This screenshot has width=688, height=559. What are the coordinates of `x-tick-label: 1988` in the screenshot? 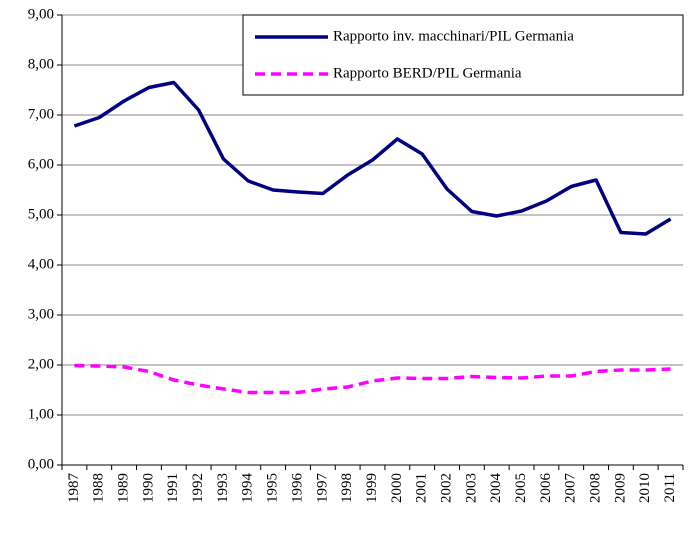 It's located at (99, 488).